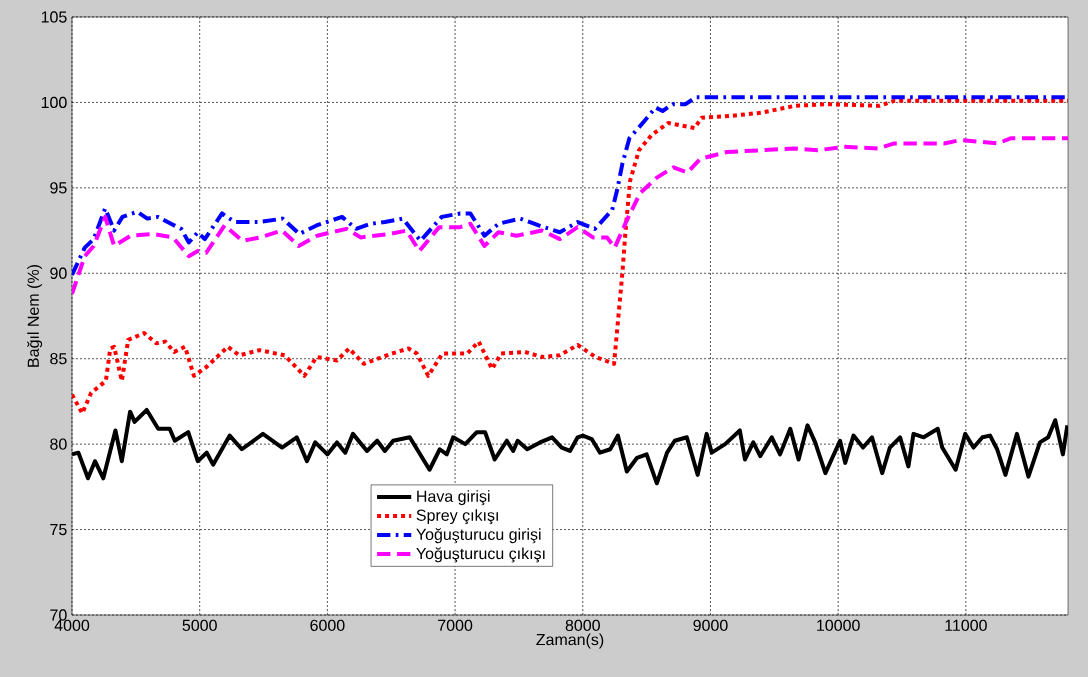  Describe the element at coordinates (478, 536) in the screenshot. I see `legend-label: Yoğuşturucu girişi` at that location.